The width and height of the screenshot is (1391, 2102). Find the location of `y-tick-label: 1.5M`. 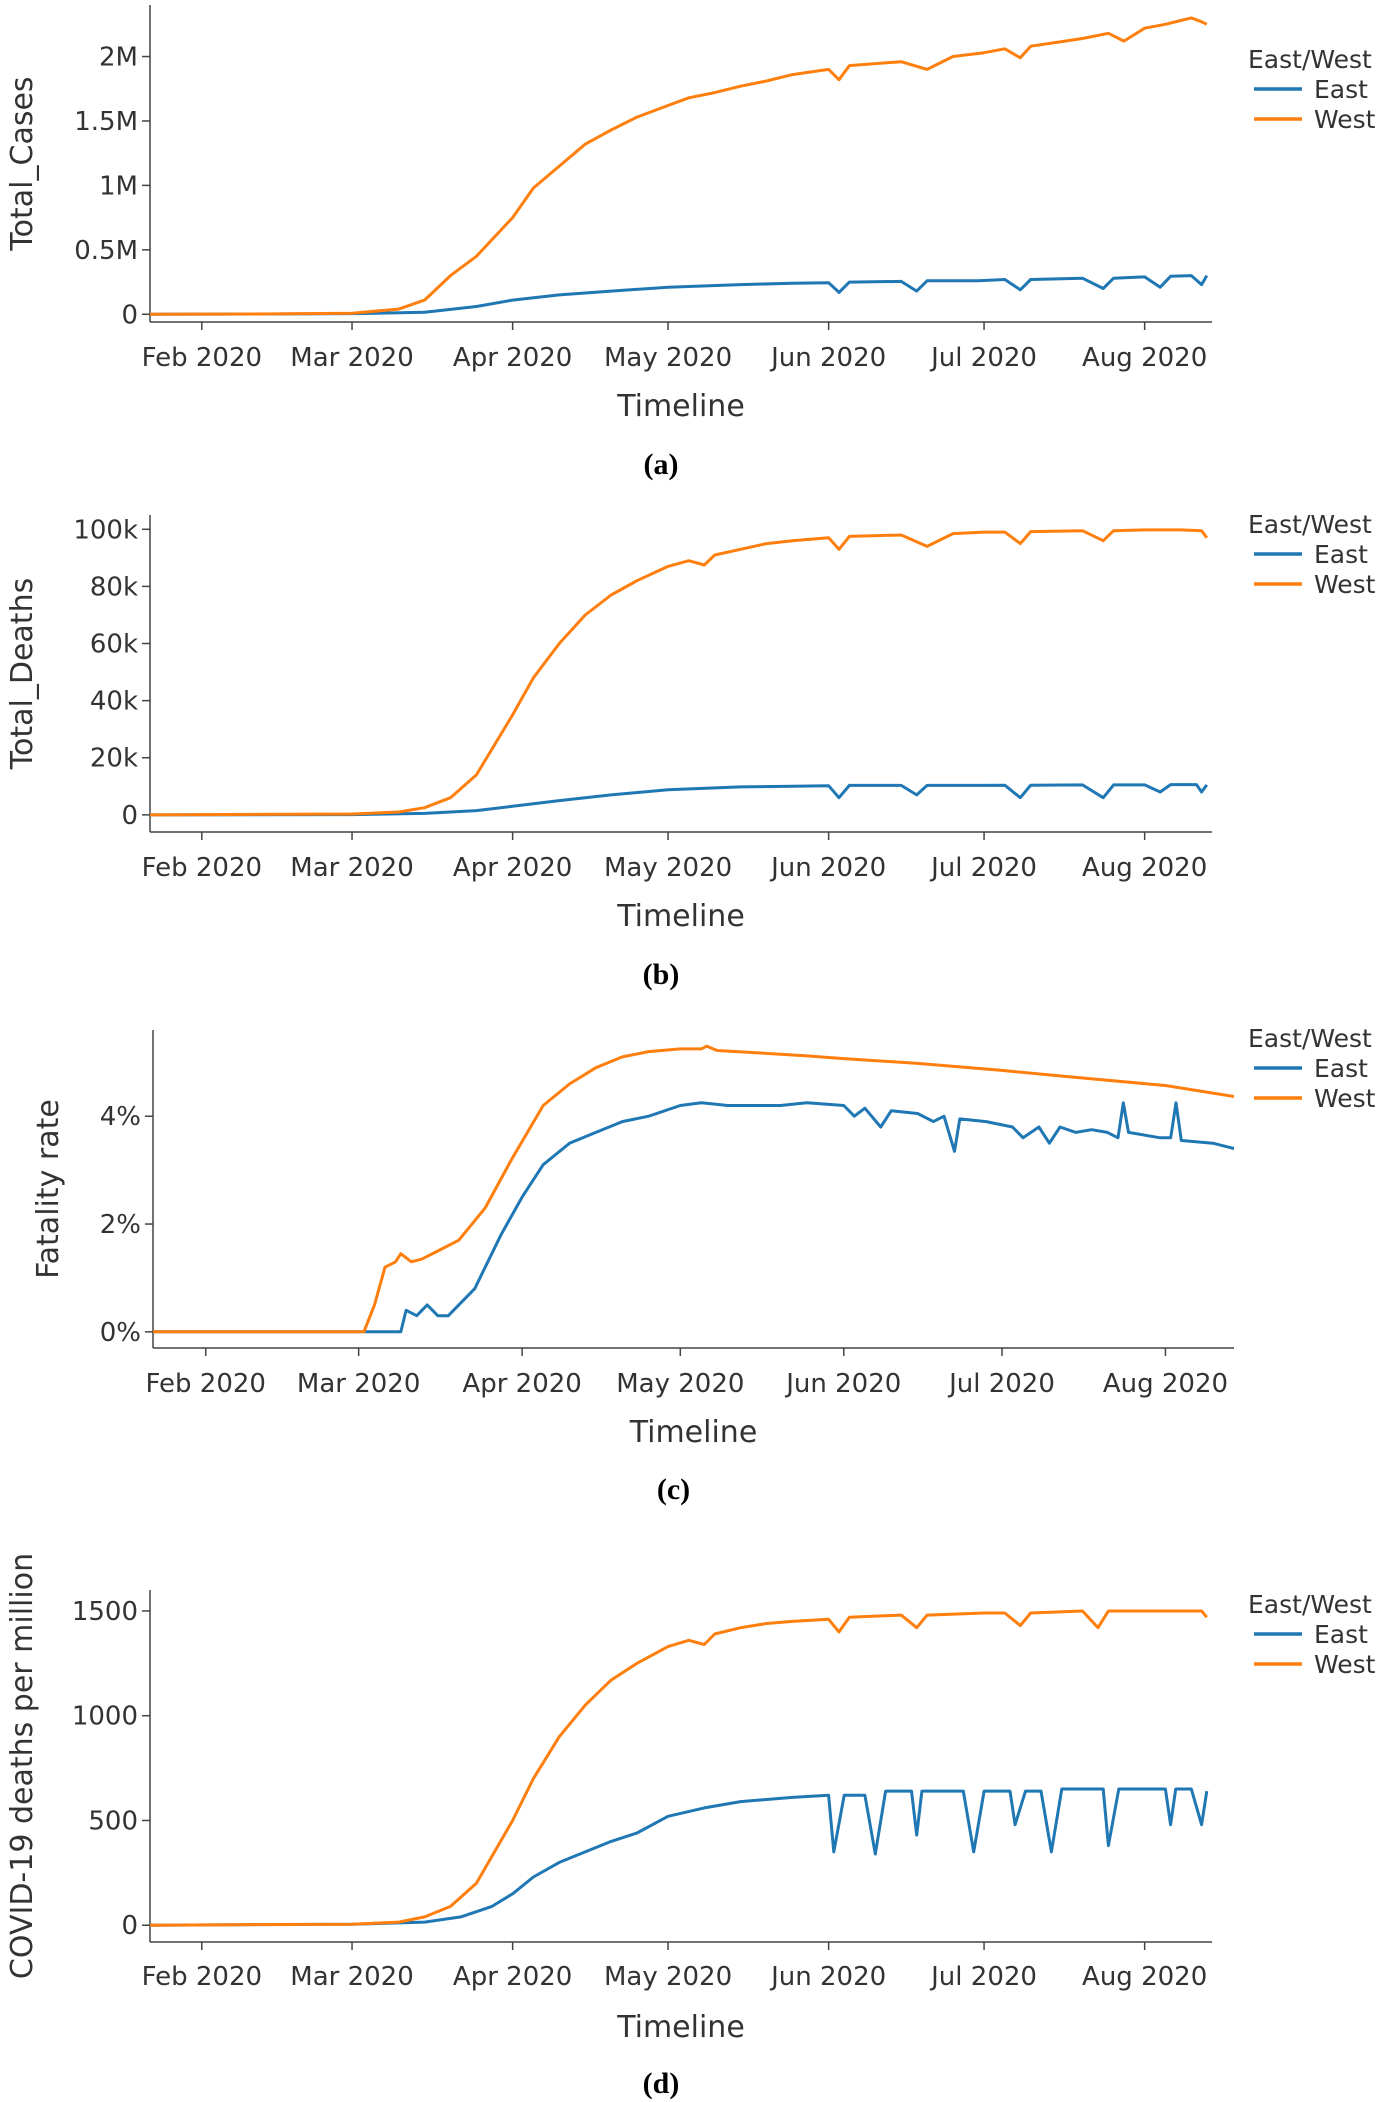

y-tick-label: 1.5M is located at coordinates (106, 122).